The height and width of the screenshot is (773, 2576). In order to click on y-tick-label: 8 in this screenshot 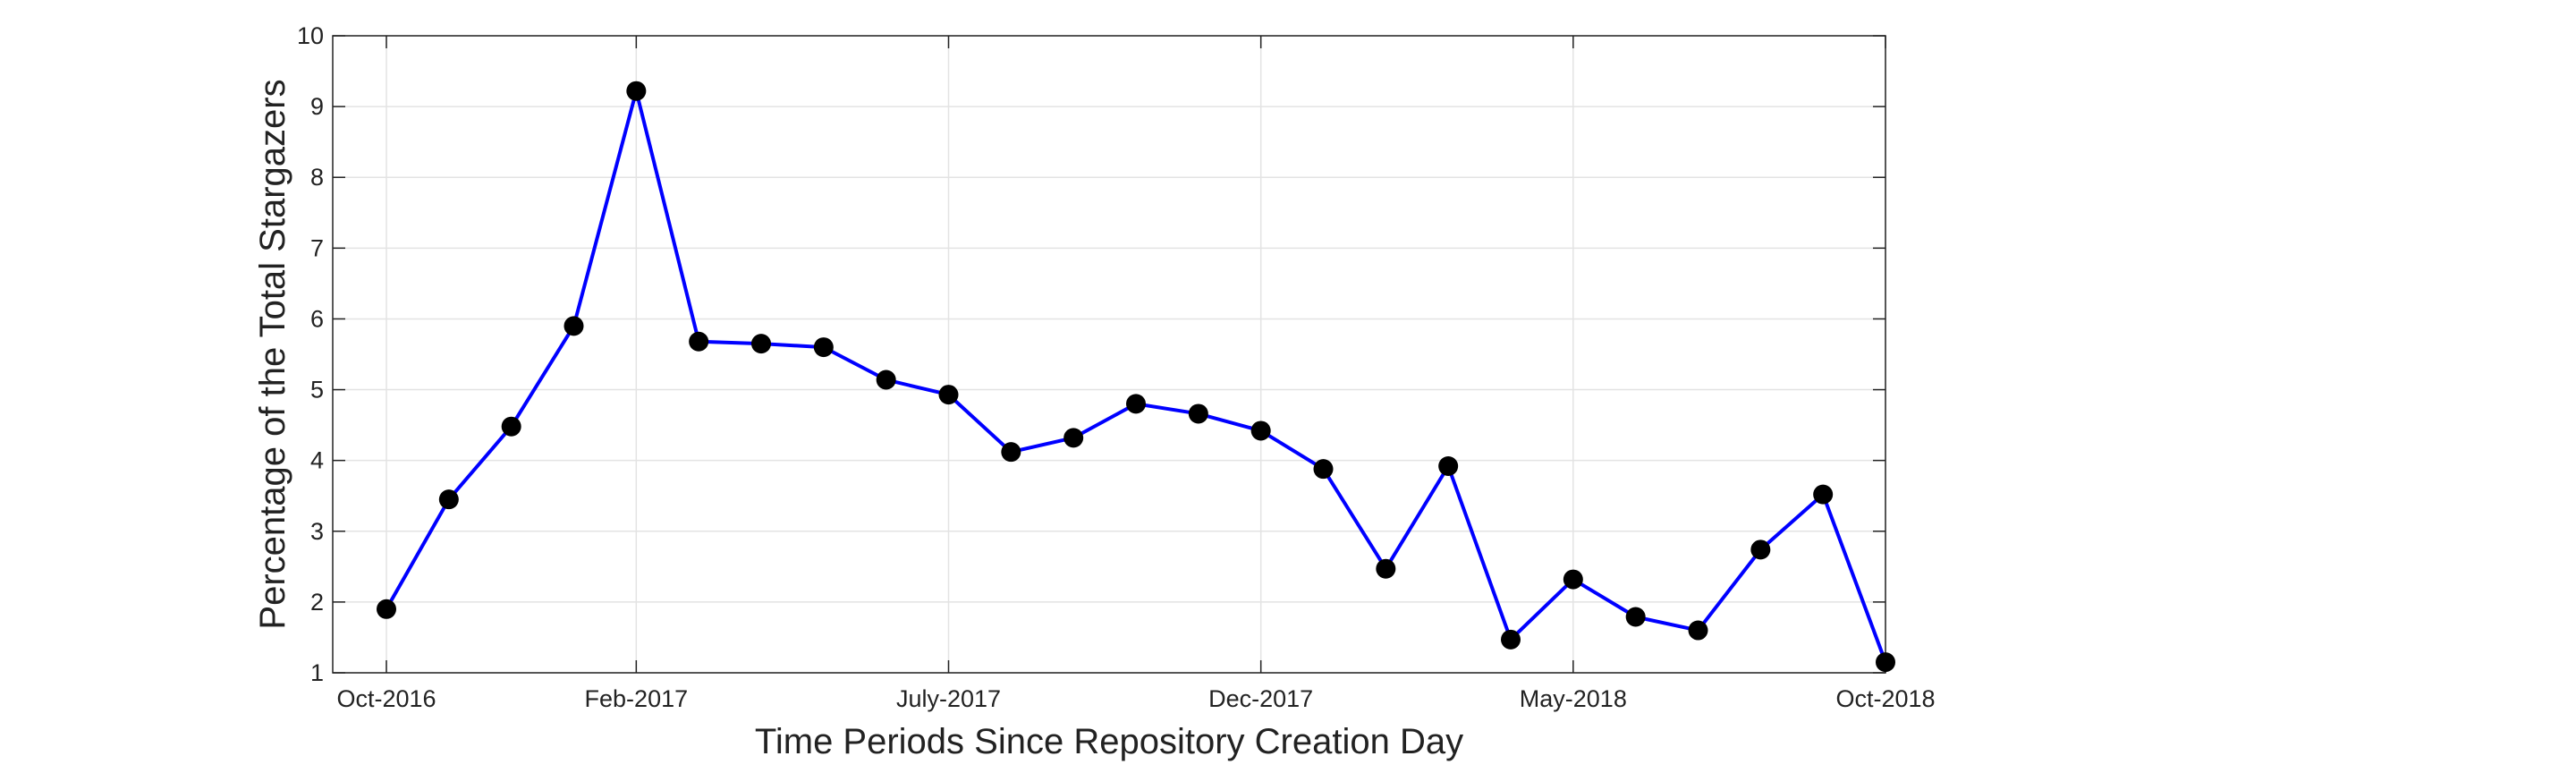, I will do `click(317, 177)`.